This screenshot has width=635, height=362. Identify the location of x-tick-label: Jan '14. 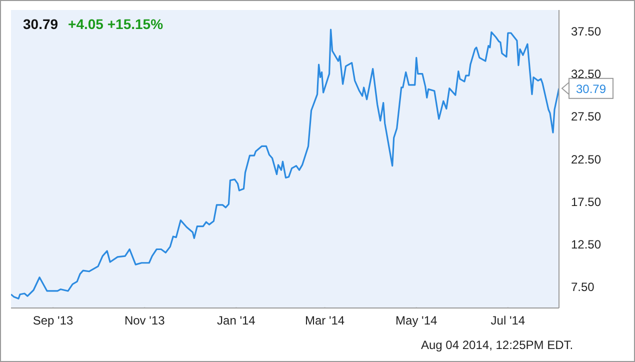
(236, 321).